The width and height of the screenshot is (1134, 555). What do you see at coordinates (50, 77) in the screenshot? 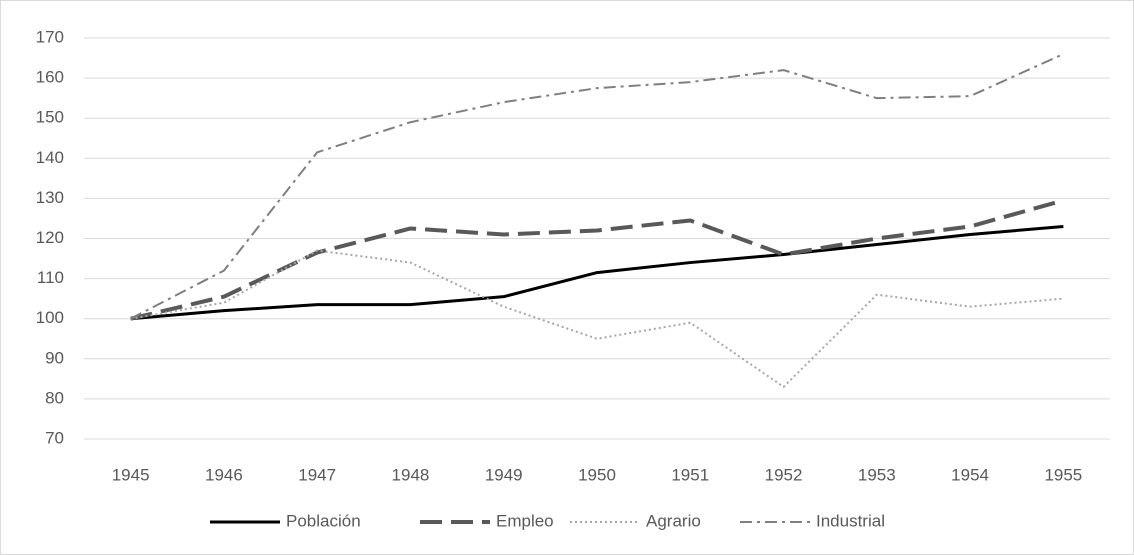
I see `y-tick-label: 160` at bounding box center [50, 77].